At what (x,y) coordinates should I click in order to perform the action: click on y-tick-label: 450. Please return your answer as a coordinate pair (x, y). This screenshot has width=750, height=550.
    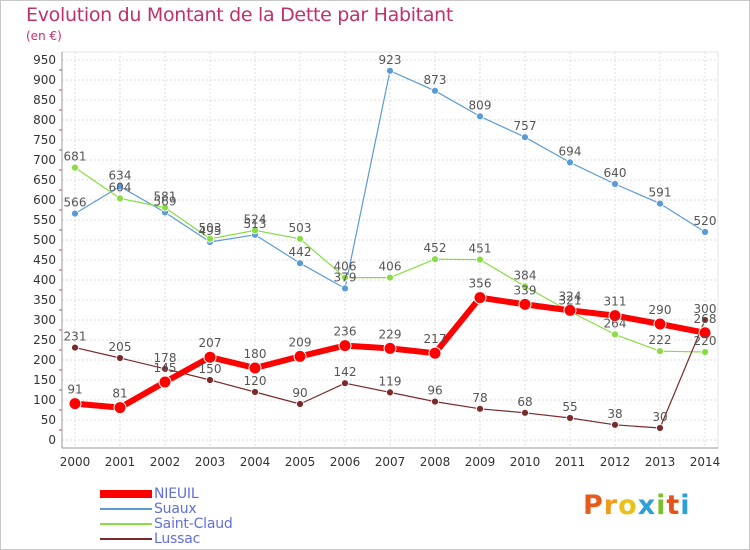
    Looking at the image, I should click on (44, 260).